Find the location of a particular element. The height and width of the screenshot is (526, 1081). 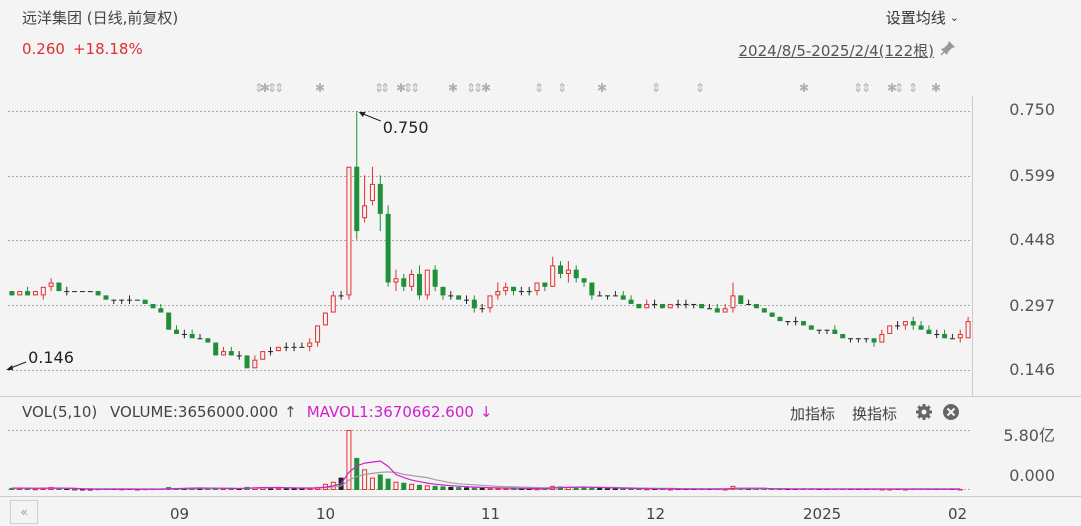

x-tick-label: 11 is located at coordinates (491, 514).